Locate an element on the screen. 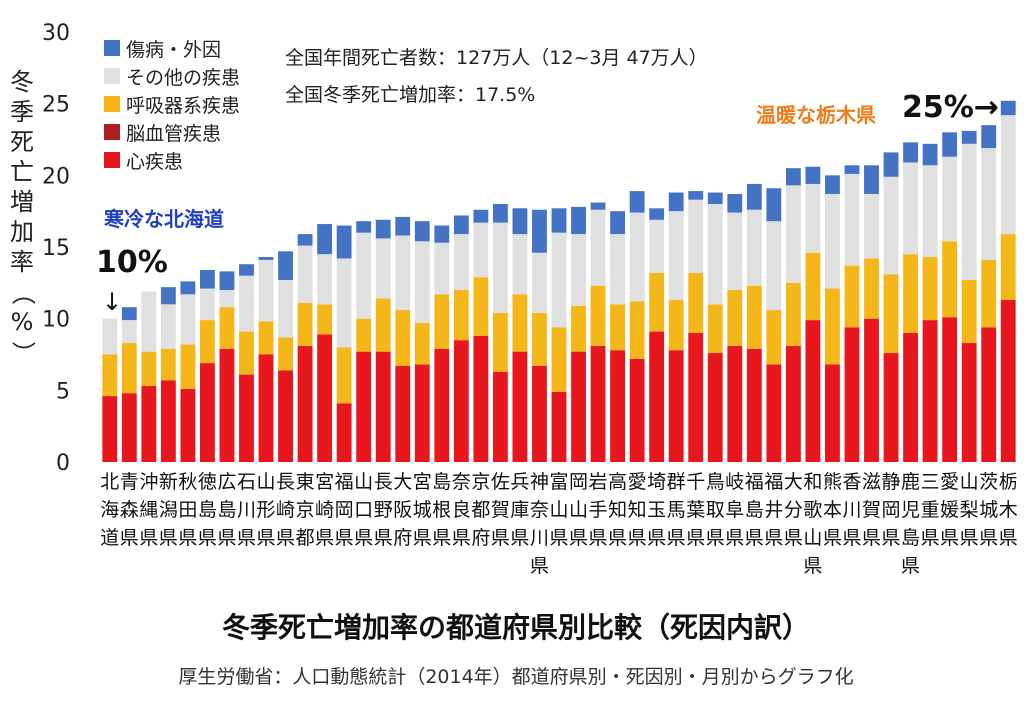 The image size is (1032, 721). x-tick-label: 群馬県 is located at coordinates (676, 510).